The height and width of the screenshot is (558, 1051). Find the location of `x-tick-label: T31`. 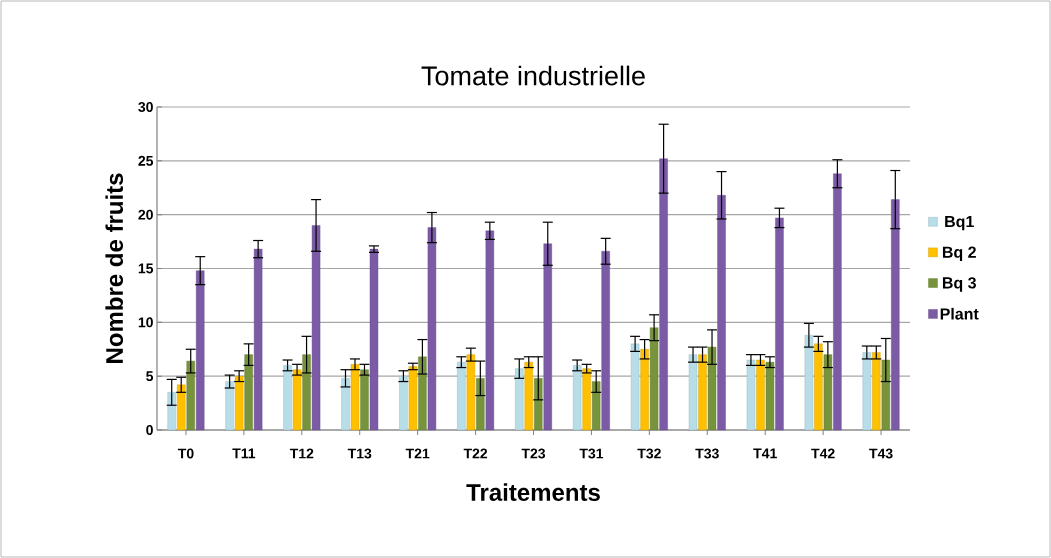

x-tick-label: T31 is located at coordinates (591, 453).